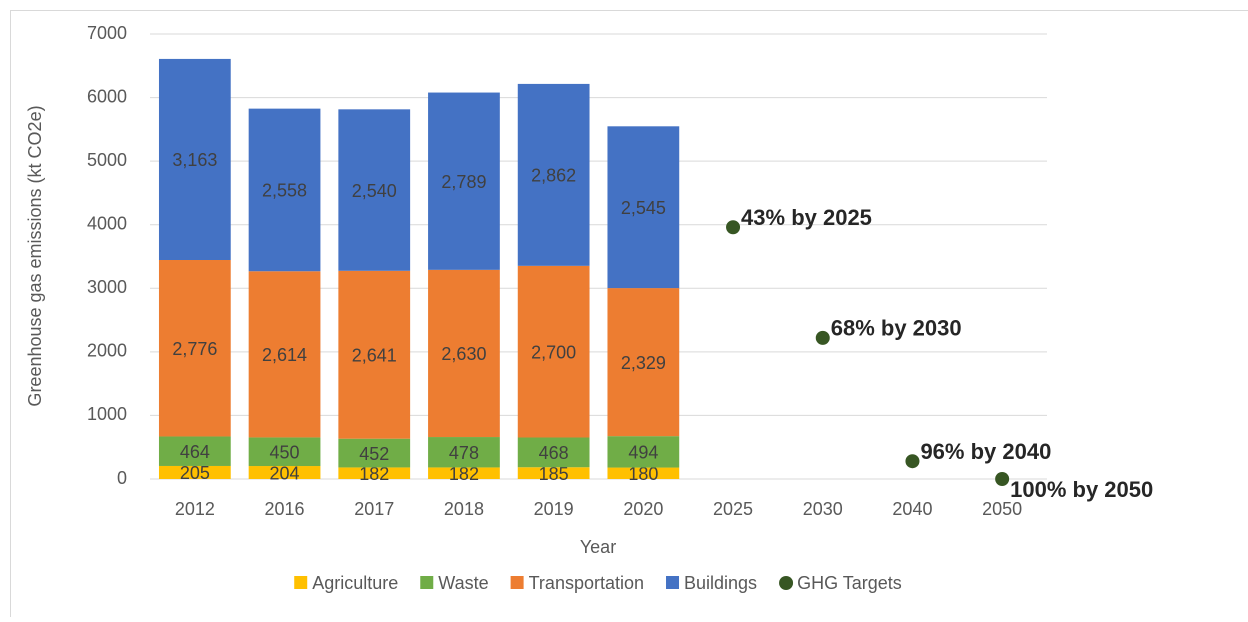 Image resolution: width=1248 pixels, height=622 pixels. Describe the element at coordinates (195, 509) in the screenshot. I see `x-tick-label: 2012` at that location.